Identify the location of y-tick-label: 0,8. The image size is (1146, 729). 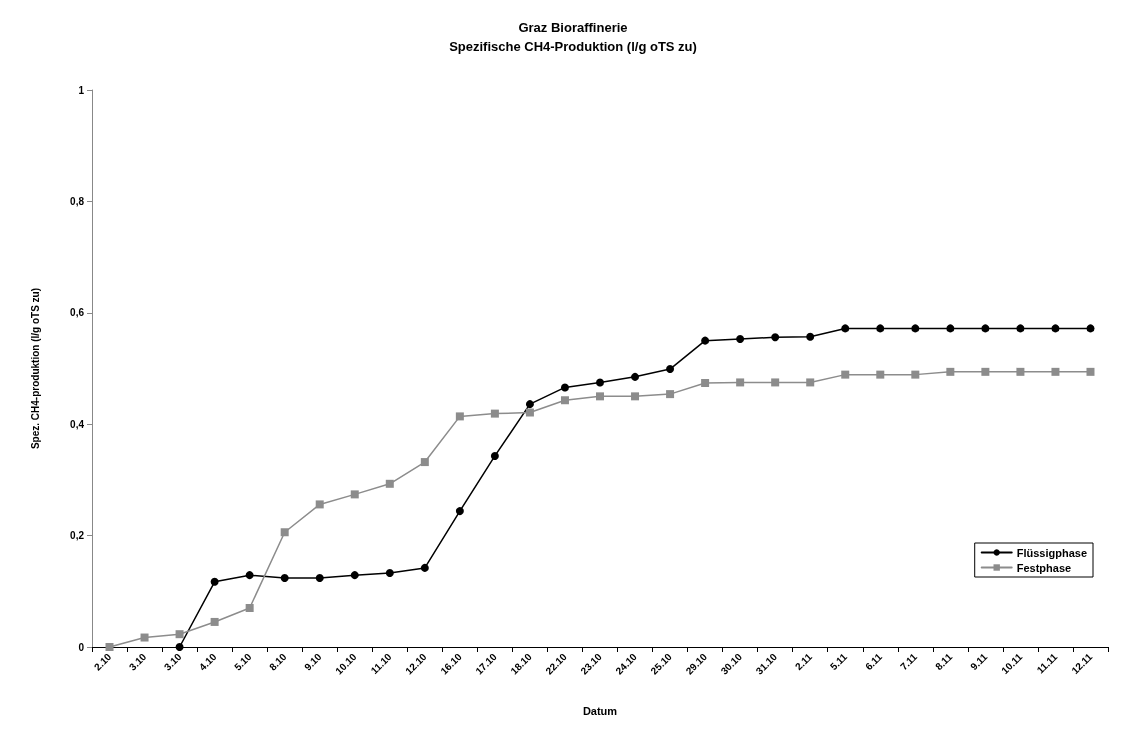
(77, 201).